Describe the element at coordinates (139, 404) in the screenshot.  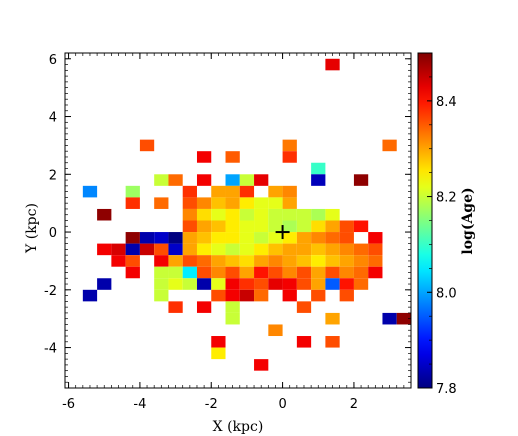
I see `x-tick-label: -4` at that location.